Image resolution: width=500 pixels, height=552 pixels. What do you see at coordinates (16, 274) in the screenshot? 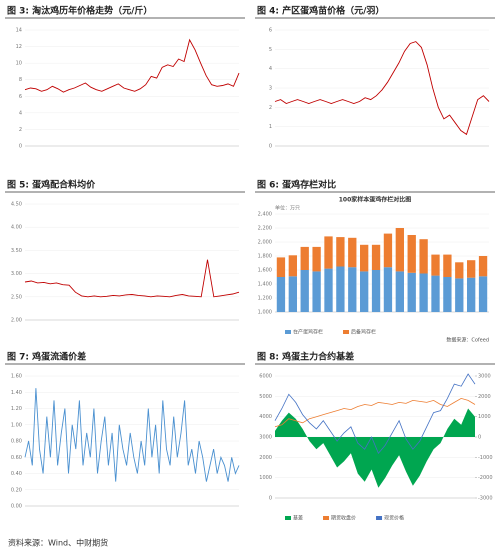
I see `y-tick-label: 3.00` at bounding box center [16, 274].